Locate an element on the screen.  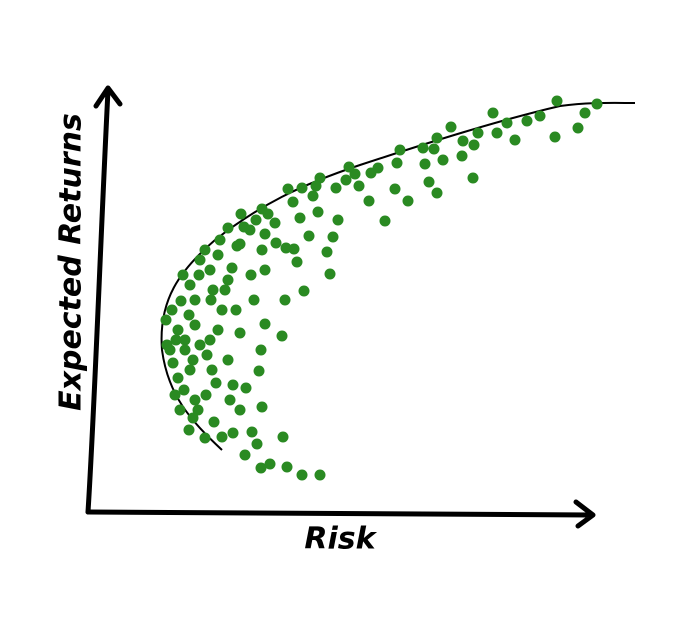
x-axis is located at coordinates (340, 514).